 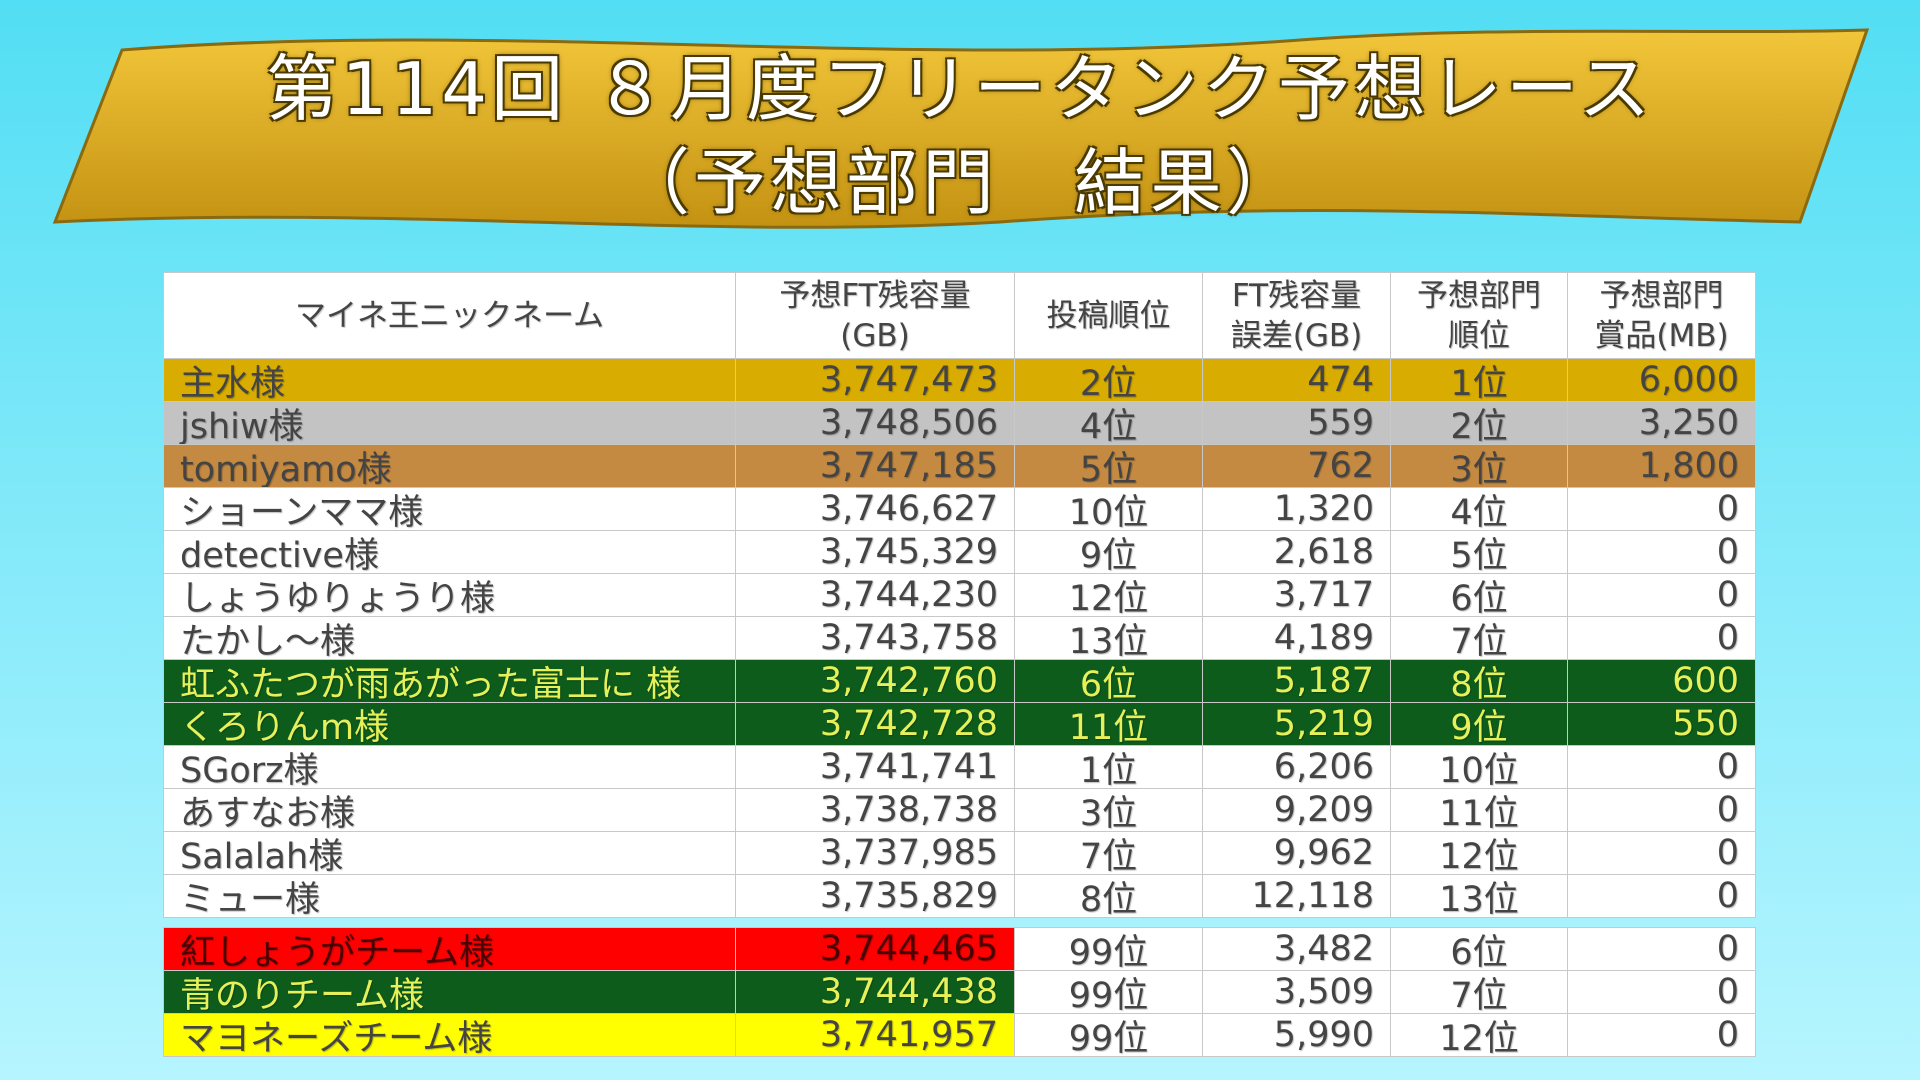 What do you see at coordinates (1296, 552) in the screenshot?
I see `table-cell: 2,618` at bounding box center [1296, 552].